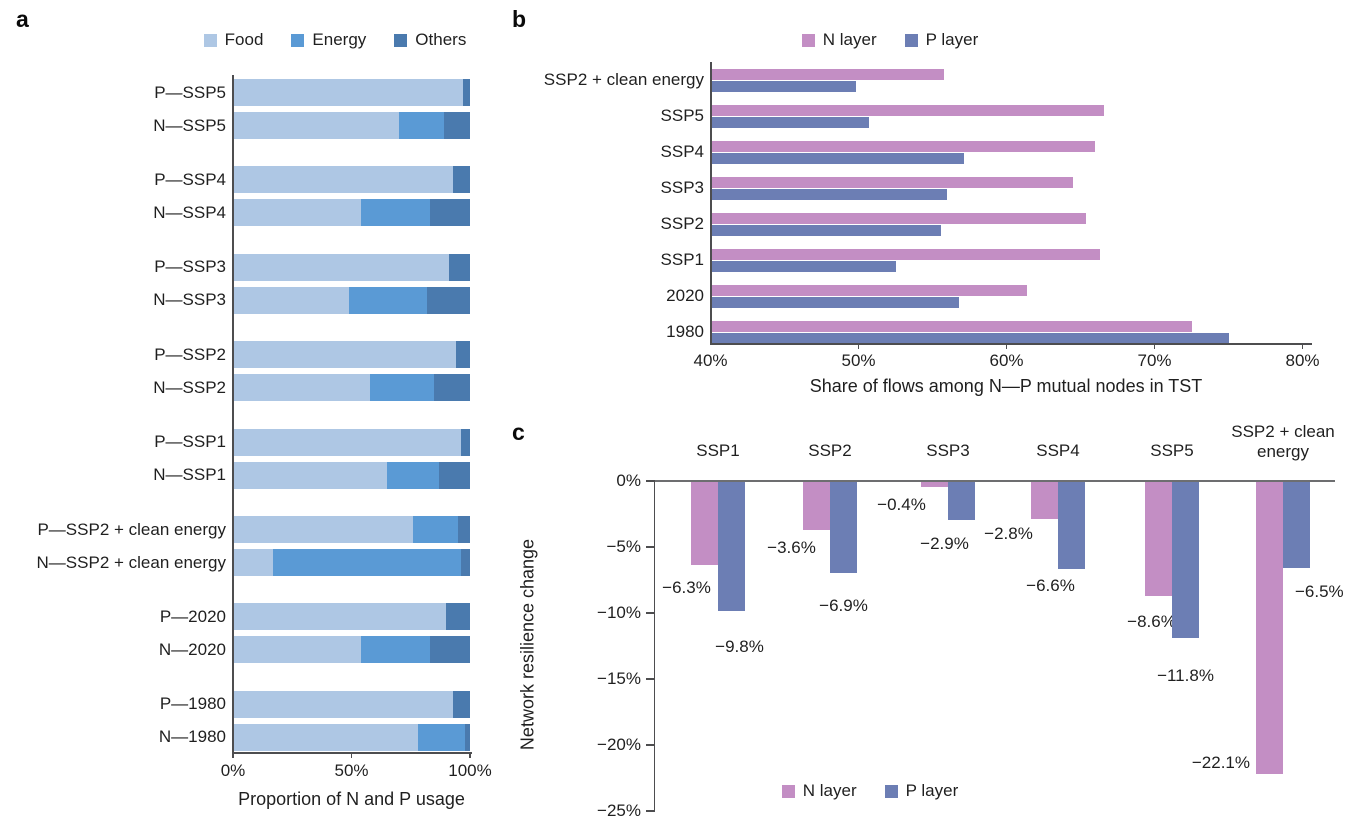 The height and width of the screenshot is (826, 1345). I want to click on x-tick-label: 60%, so click(1006, 360).